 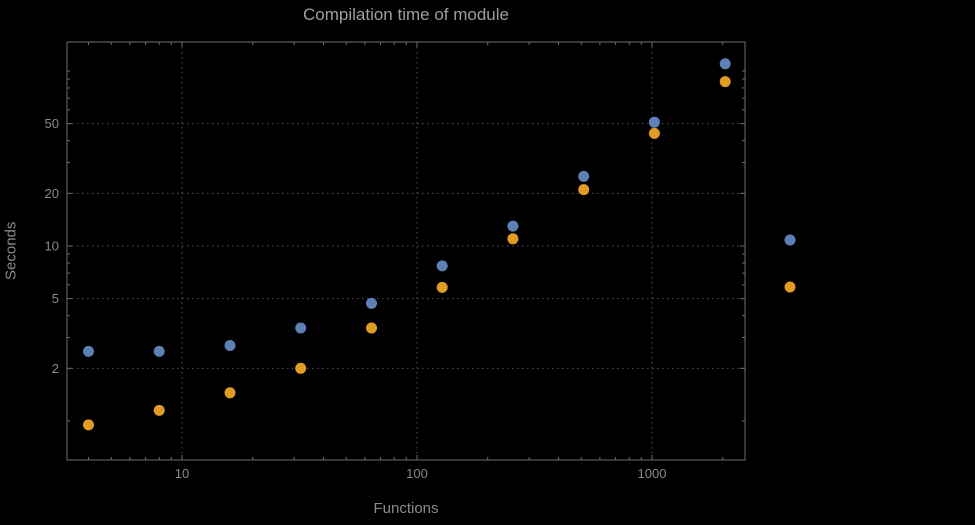 What do you see at coordinates (55, 298) in the screenshot?
I see `y-tick-label: 5` at bounding box center [55, 298].